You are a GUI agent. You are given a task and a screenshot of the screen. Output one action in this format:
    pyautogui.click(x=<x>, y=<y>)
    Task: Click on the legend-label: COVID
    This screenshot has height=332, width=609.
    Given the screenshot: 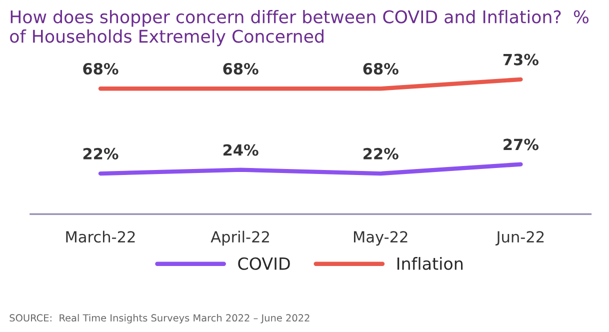 What is the action you would take?
    pyautogui.click(x=264, y=263)
    